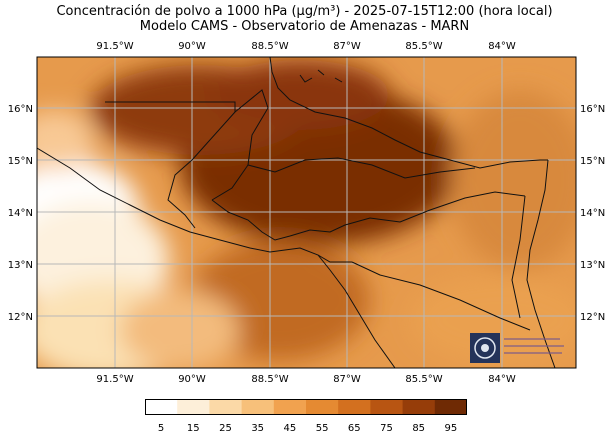  What do you see at coordinates (322, 428) in the screenshot?
I see `colorbar-tick-label: 55` at bounding box center [322, 428].